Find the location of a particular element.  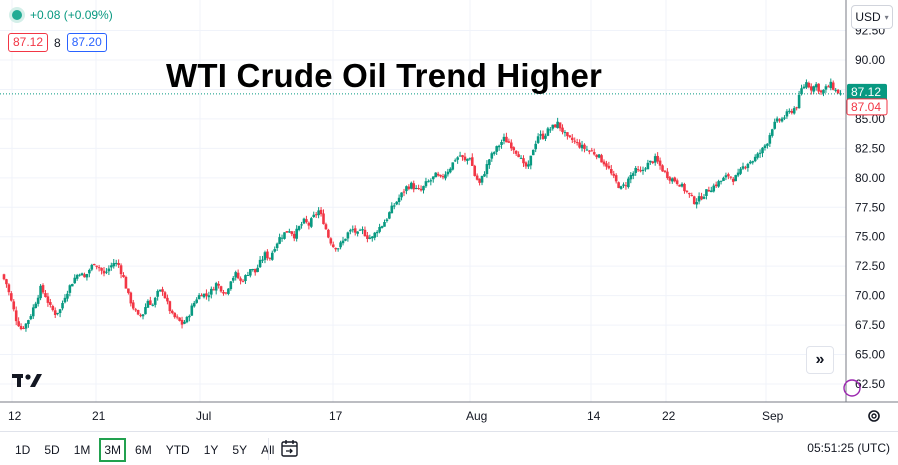

utc-clock: 05:51:25 (UTC) is located at coordinates (848, 448).